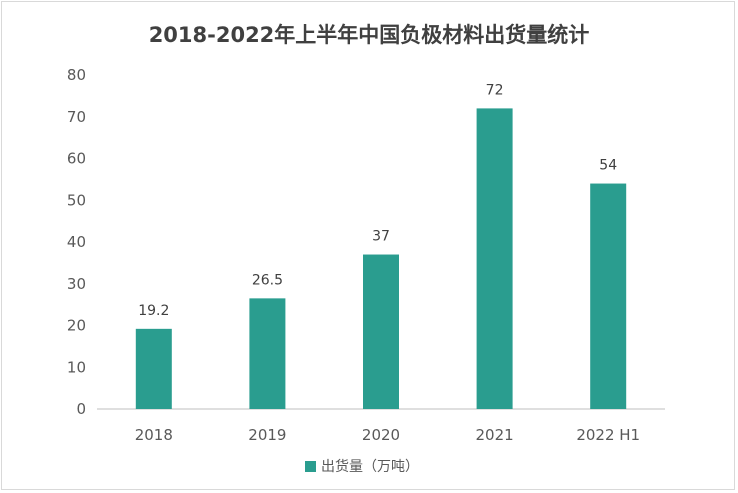 The image size is (738, 493). What do you see at coordinates (370, 466) in the screenshot?
I see `legend-label: 出货量（万吨）` at bounding box center [370, 466].